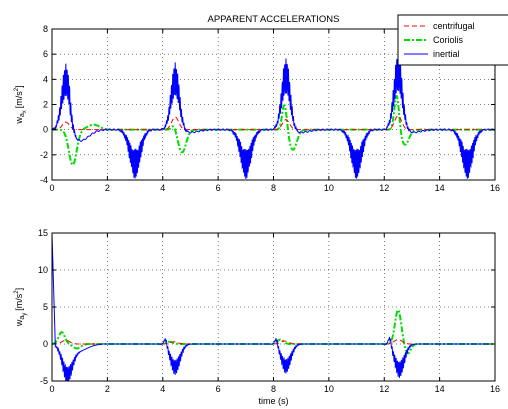 The height and width of the screenshot is (409, 508). Describe the element at coordinates (44, 180) in the screenshot. I see `y-tick-label: -4` at that location.